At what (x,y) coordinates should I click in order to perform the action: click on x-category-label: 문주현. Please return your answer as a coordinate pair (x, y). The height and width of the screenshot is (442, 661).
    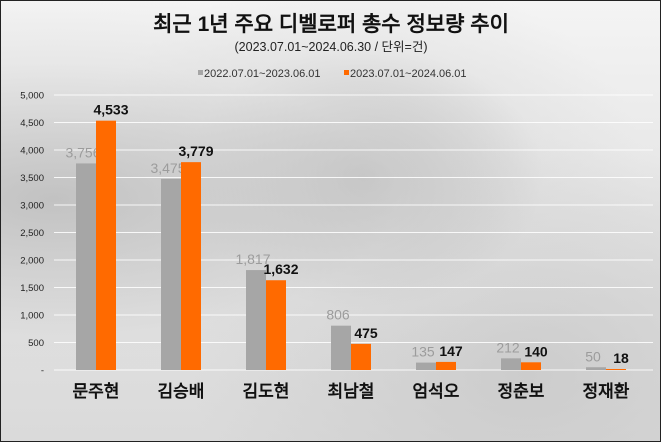
    Looking at the image, I should click on (96, 391).